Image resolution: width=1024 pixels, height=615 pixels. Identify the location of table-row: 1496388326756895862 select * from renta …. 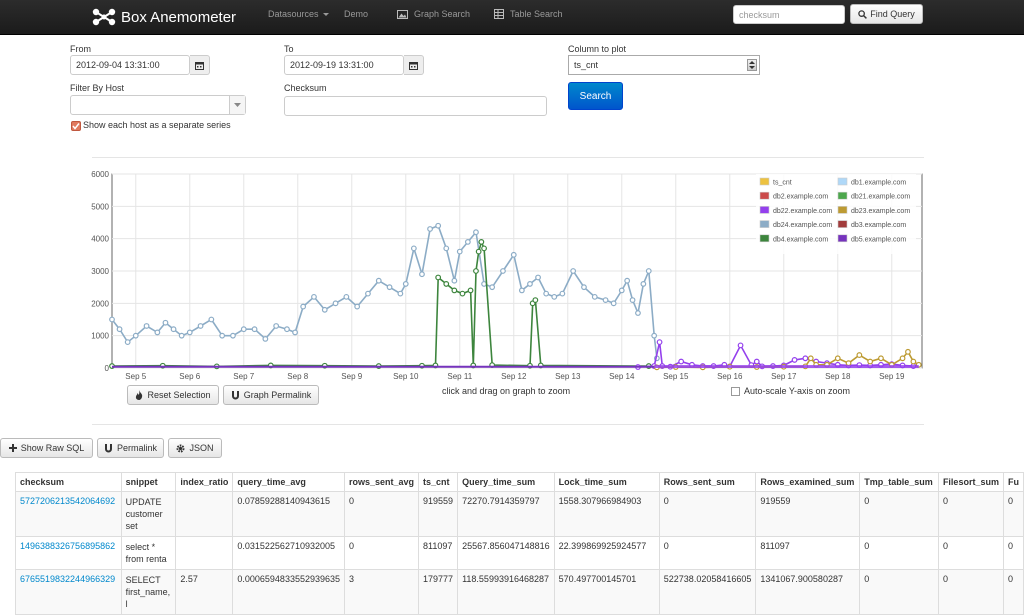
(519, 553).